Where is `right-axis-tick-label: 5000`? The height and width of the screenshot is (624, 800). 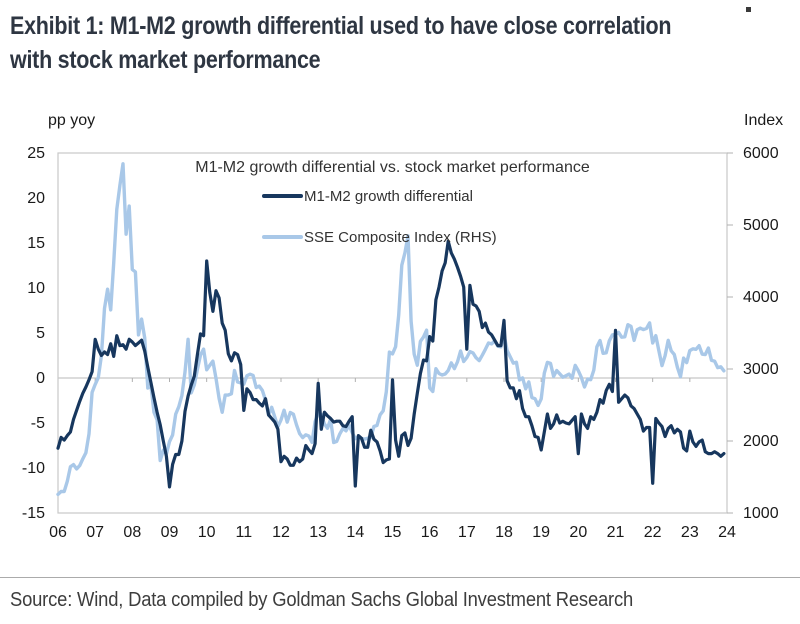
right-axis-tick-label: 5000 is located at coordinates (761, 225).